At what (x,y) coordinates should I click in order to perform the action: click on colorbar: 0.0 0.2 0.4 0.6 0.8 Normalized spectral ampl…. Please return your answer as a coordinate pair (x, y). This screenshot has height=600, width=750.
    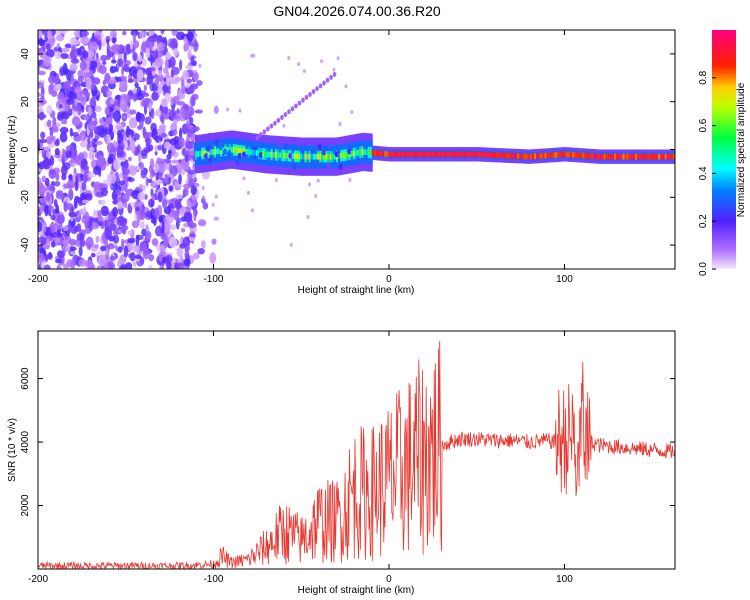
    Looking at the image, I should click on (722, 153).